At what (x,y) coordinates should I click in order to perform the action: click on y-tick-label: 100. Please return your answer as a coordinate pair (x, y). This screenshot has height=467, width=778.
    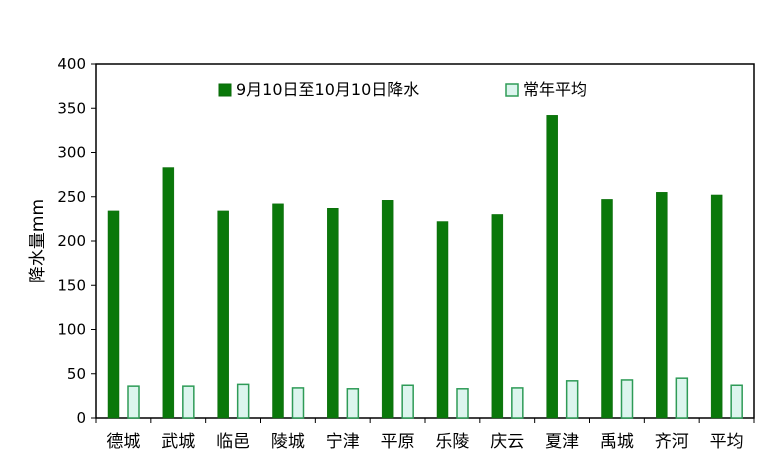
    Looking at the image, I should click on (71, 330).